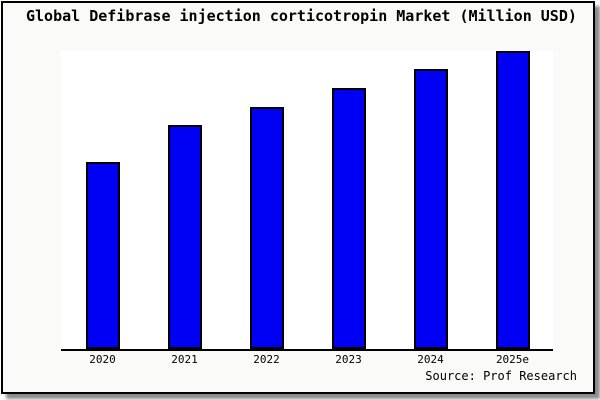 The height and width of the screenshot is (400, 600). Describe the element at coordinates (501, 376) in the screenshot. I see `source-note: Source: Prof Research` at that location.